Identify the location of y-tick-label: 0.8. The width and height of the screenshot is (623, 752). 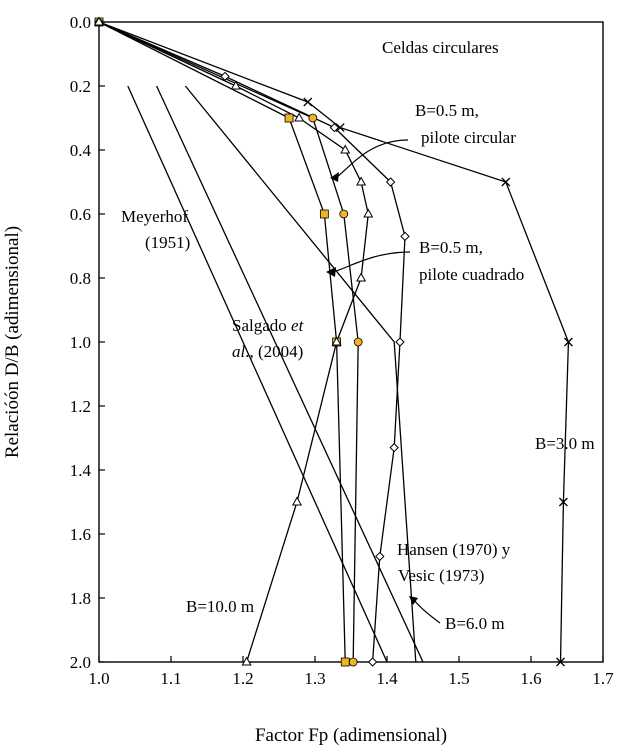
(80, 278).